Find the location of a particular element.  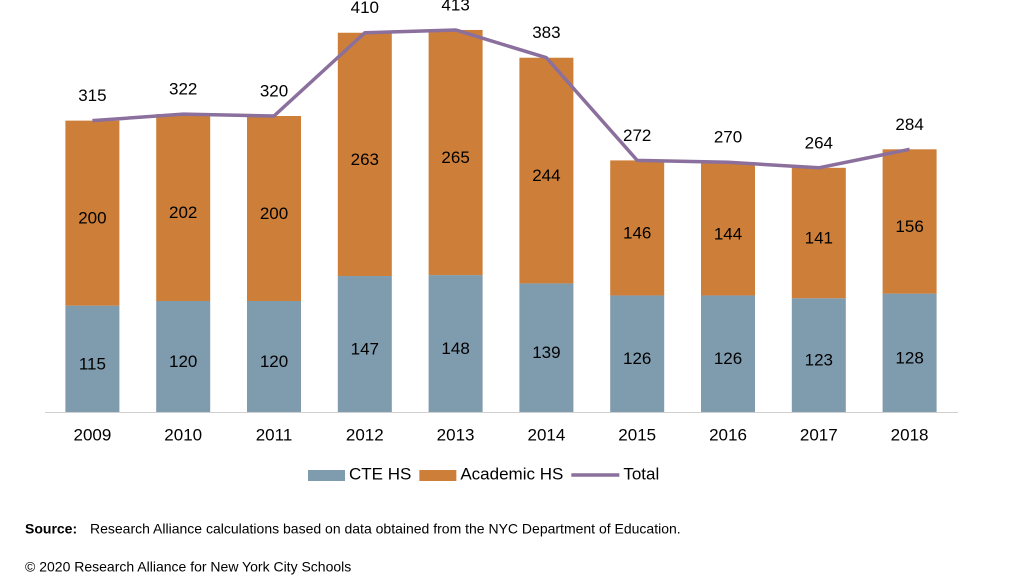

bar-value-label: 265 is located at coordinates (455, 157).